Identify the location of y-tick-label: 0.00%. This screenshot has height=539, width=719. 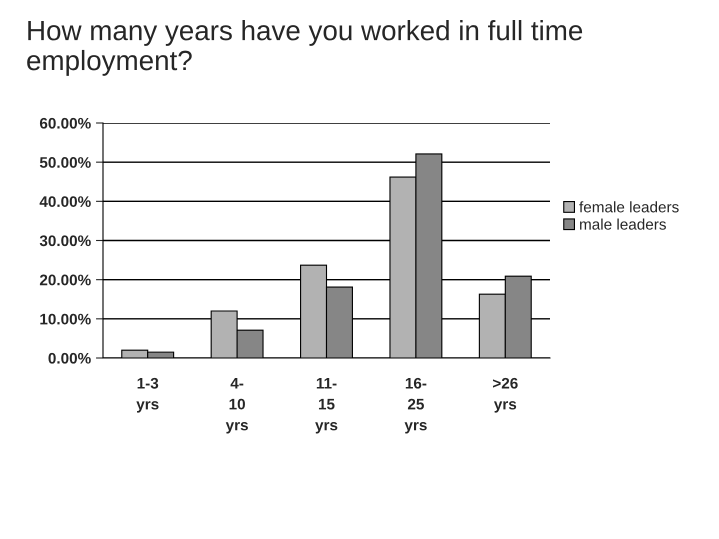
(69, 358).